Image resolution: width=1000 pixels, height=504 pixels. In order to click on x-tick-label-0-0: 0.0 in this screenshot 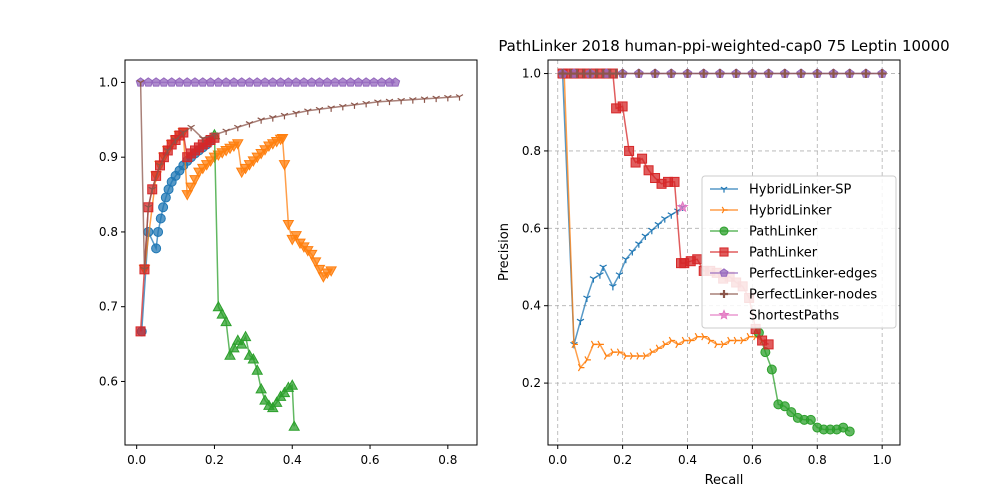, I will do `click(136, 460)`.